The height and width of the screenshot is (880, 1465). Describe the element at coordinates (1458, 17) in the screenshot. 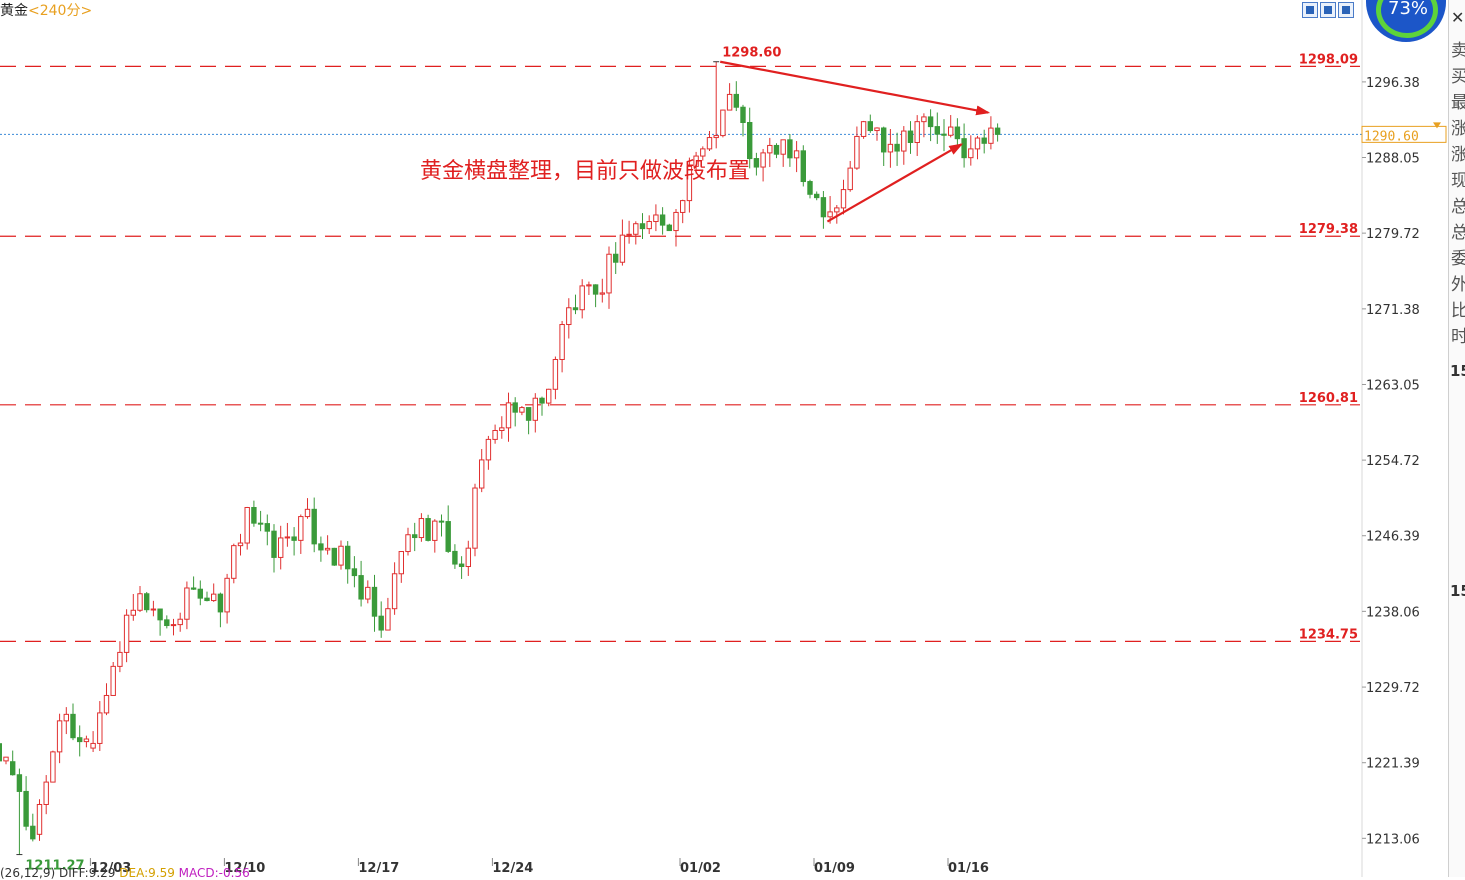

I see `close-icon: ✕` at that location.